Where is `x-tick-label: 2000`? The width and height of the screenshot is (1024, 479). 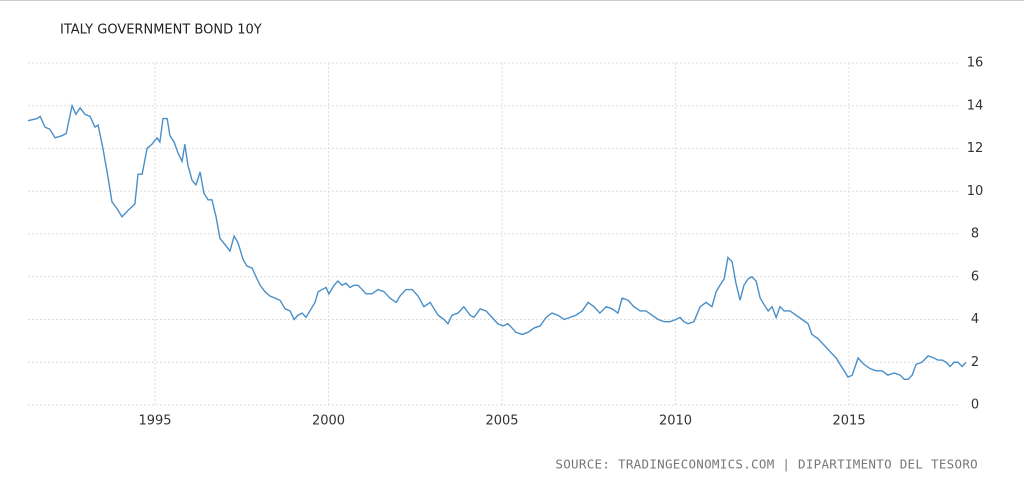
x-tick-label: 2000 is located at coordinates (328, 421).